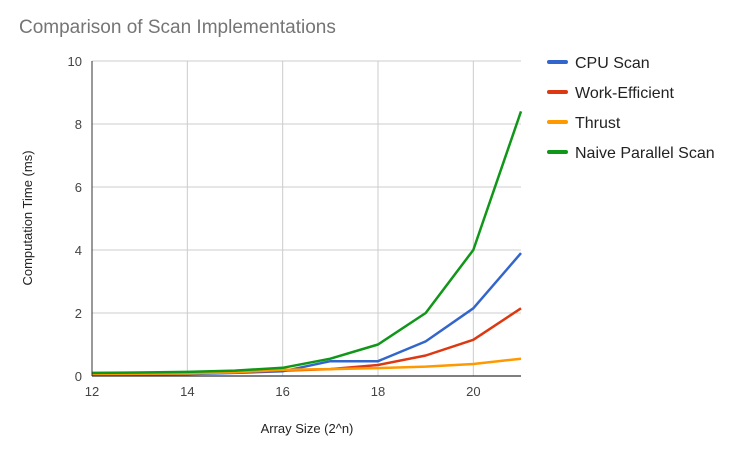 This screenshot has height=462, width=741. I want to click on x-tick-label: 20, so click(473, 391).